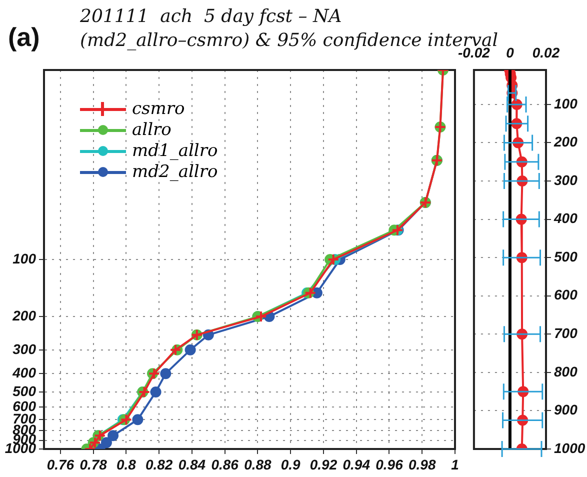 The image size is (587, 477). I want to click on x-tick-label: 0.94, so click(356, 464).